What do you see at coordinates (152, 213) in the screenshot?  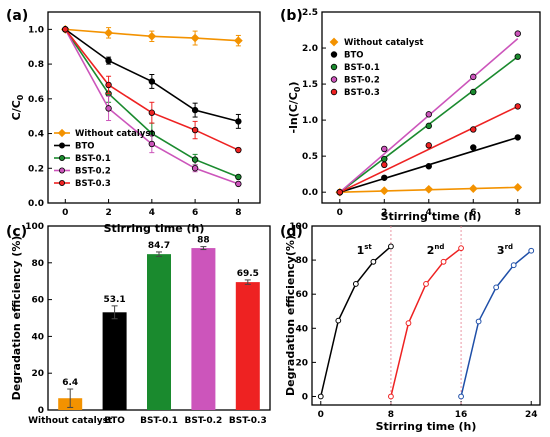 I see `x-tick-label: 4` at bounding box center [152, 213].